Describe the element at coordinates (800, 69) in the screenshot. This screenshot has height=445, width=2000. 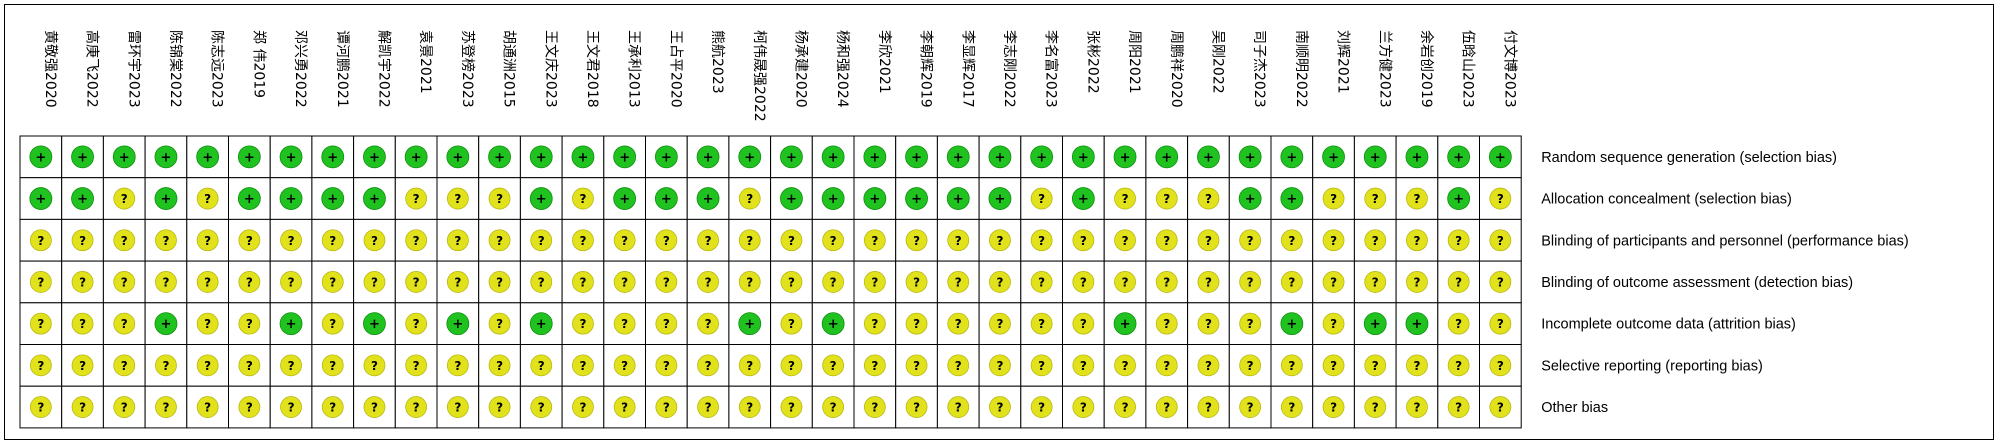
I see `study-label: 杨承建2020` at that location.